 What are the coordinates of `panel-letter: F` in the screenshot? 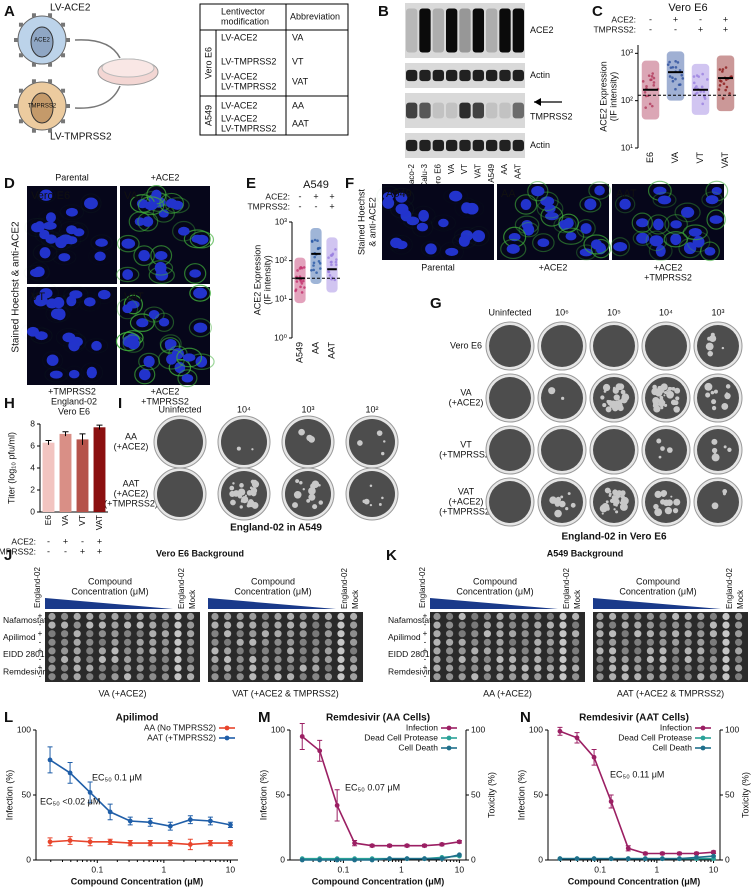 It's located at (349, 183).